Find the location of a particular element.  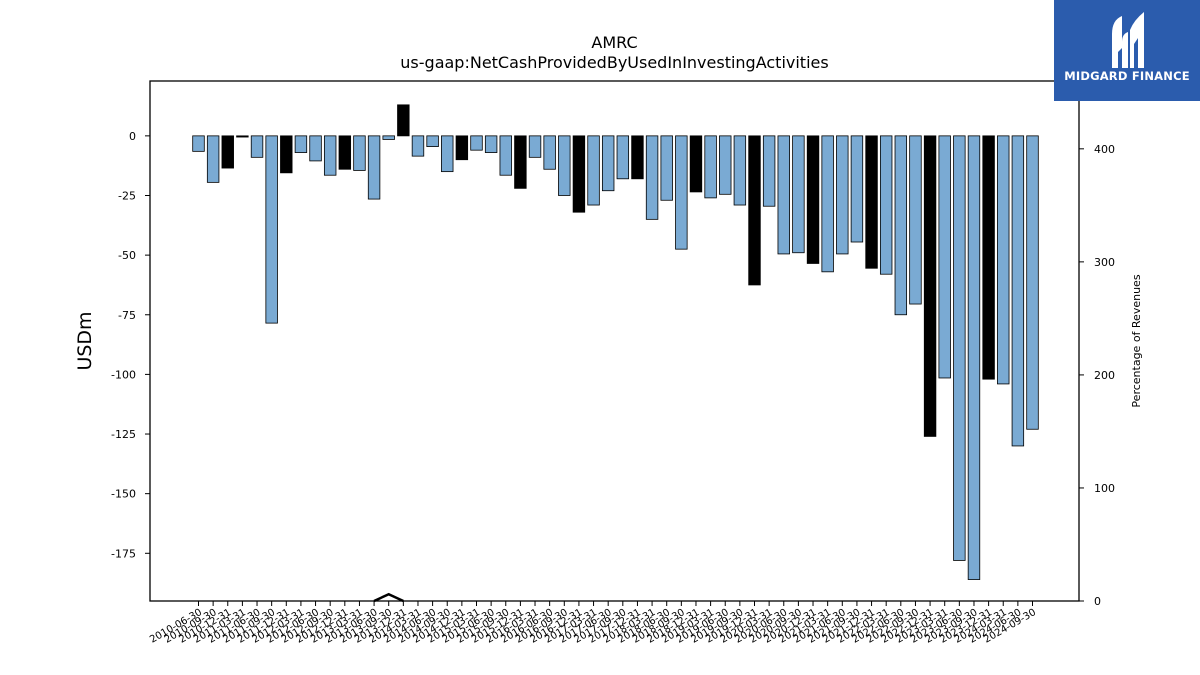

y-axis-left: 0 -25 -50 -75 -100 -125 -150 -175 is located at coordinates (130, 345).